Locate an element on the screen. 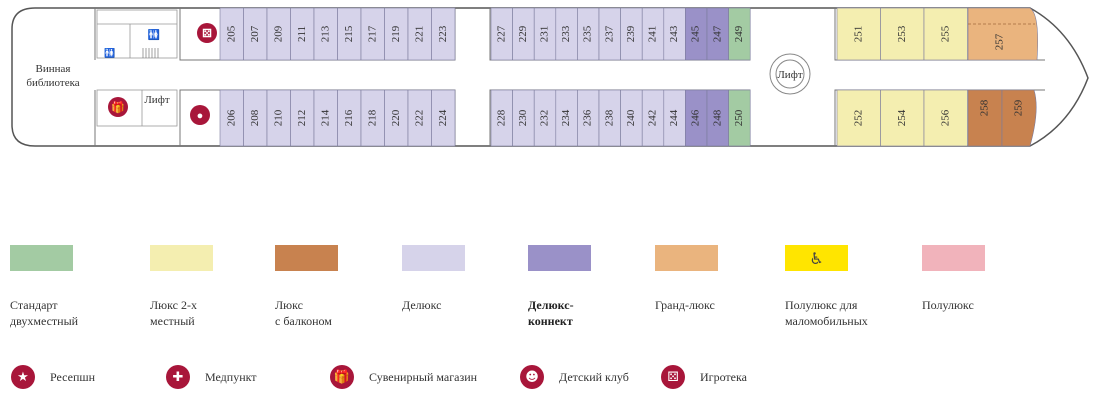  cabin-label-228: 228 is located at coordinates (501, 117).